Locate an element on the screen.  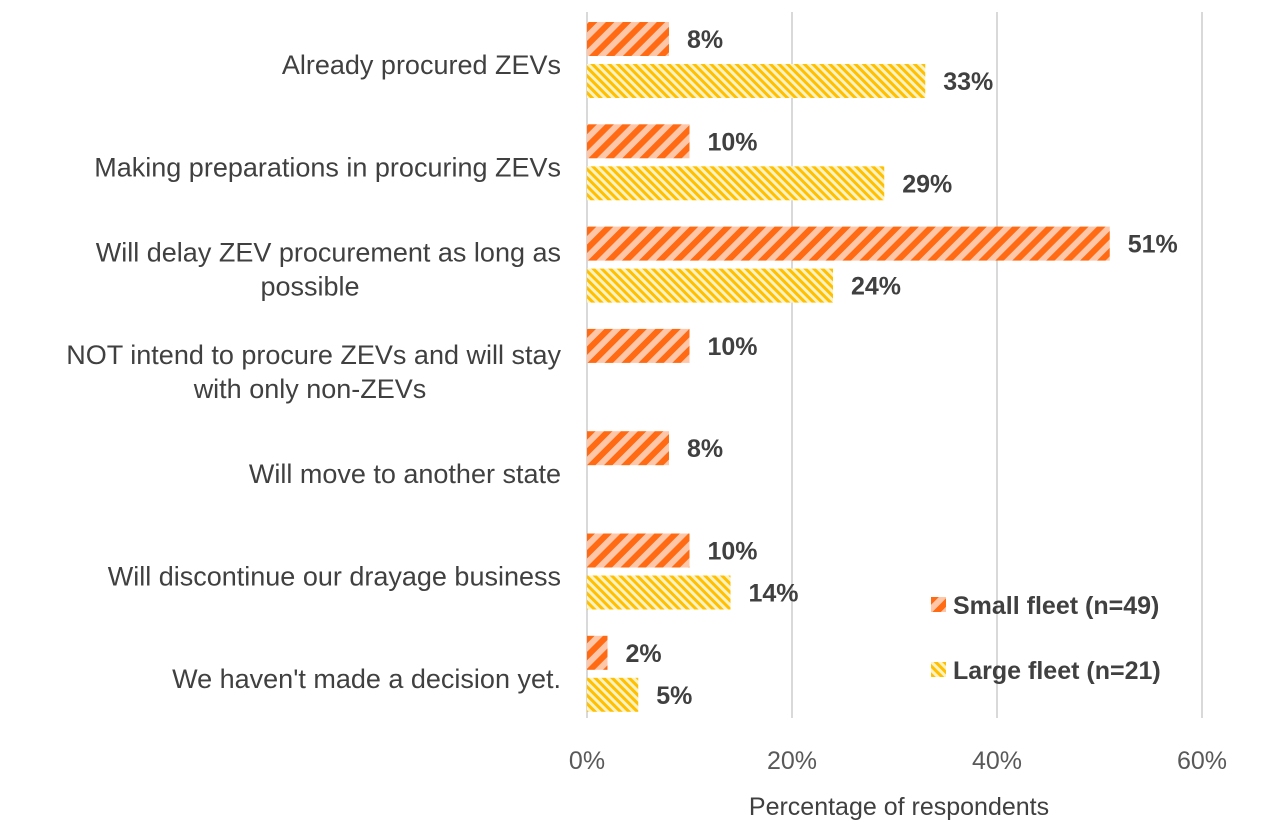
legend: Small fleet (n=49) Large fleet (n=21) is located at coordinates (1046, 638).